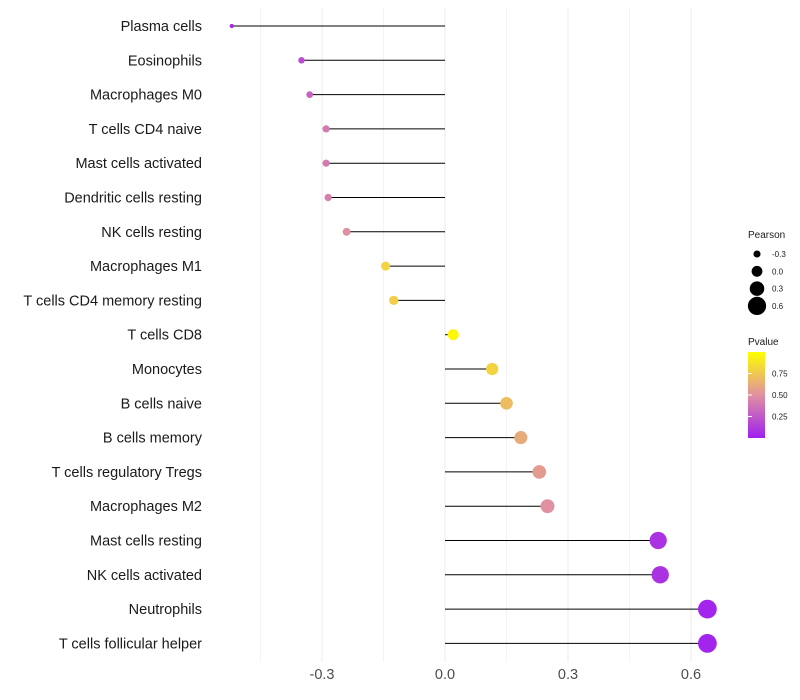  What do you see at coordinates (756, 395) in the screenshot?
I see `color-bar` at bounding box center [756, 395].